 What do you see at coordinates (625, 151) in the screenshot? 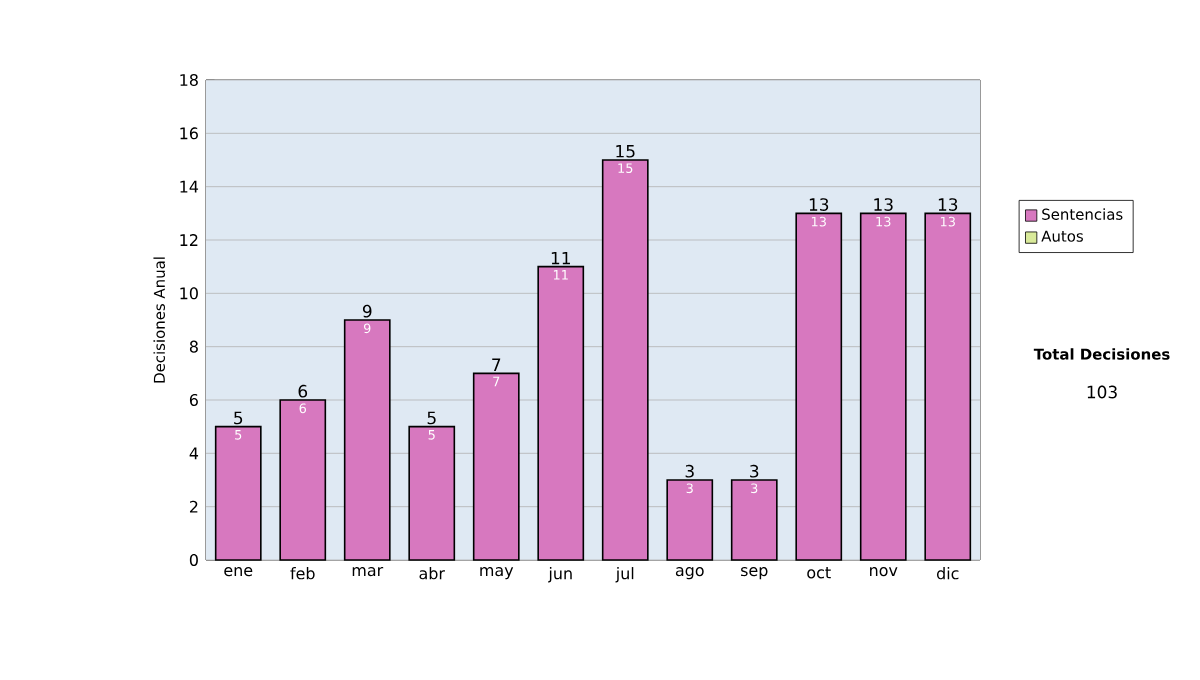
I see `total-label: 15` at bounding box center [625, 151].